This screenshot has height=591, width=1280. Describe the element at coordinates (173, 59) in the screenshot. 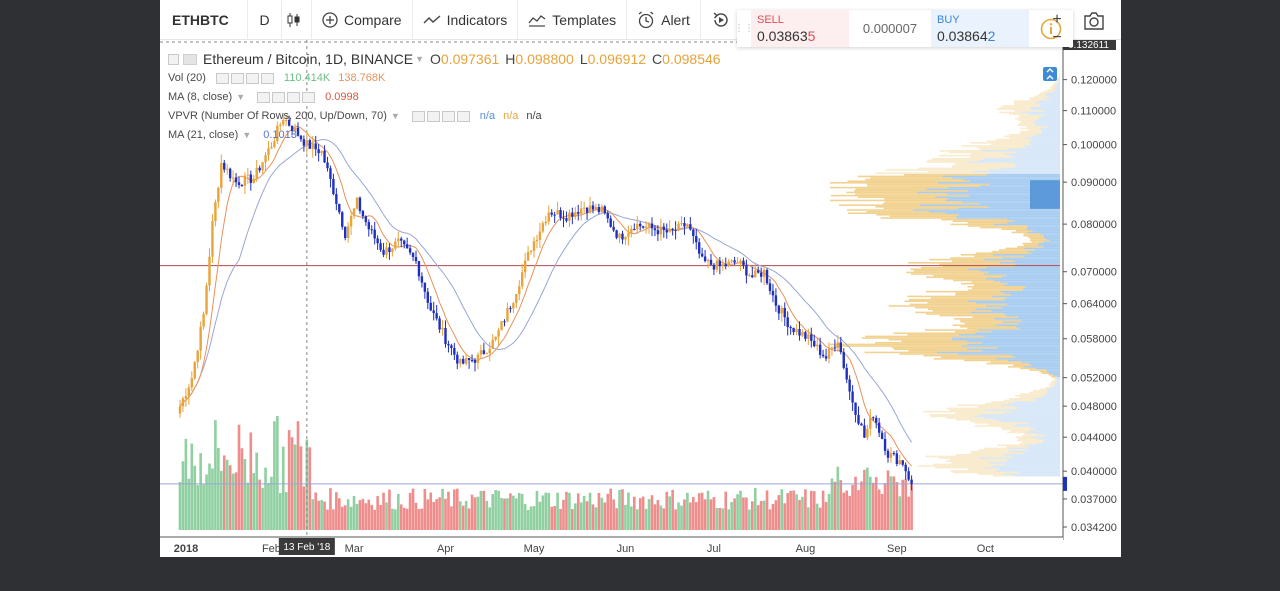

I see `collapse-icon` at that location.